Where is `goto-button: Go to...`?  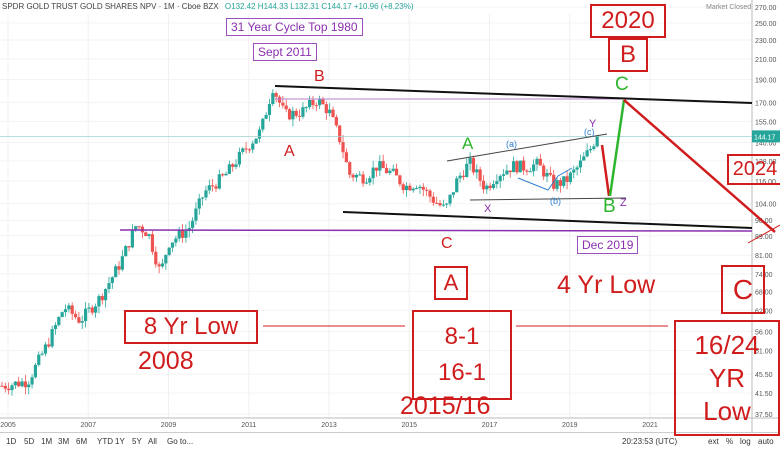
goto-button: Go to... is located at coordinates (180, 441).